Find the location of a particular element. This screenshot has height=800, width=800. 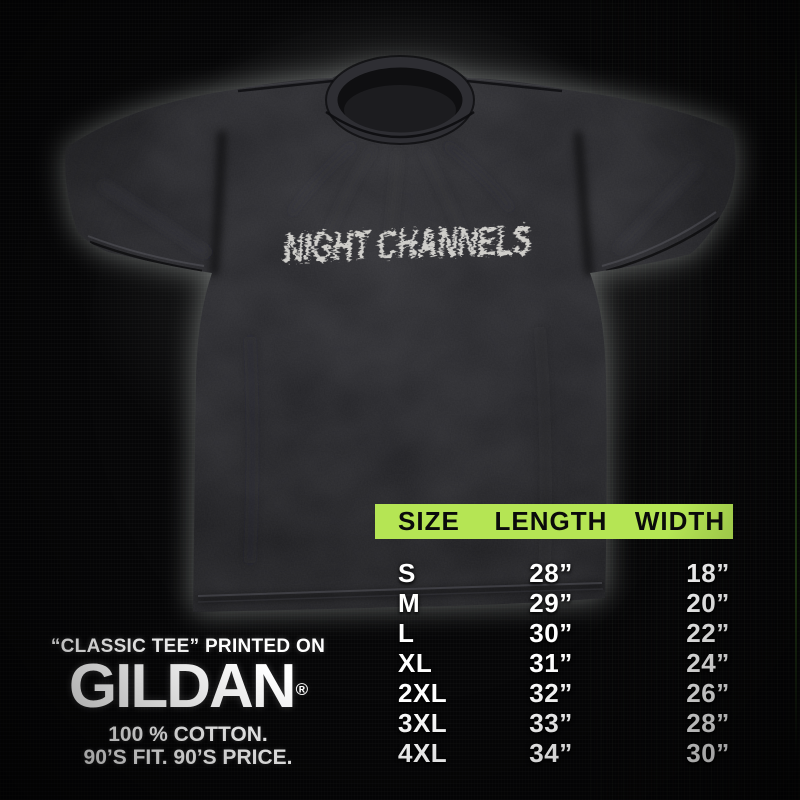

length-value: 32” is located at coordinates (551, 692).